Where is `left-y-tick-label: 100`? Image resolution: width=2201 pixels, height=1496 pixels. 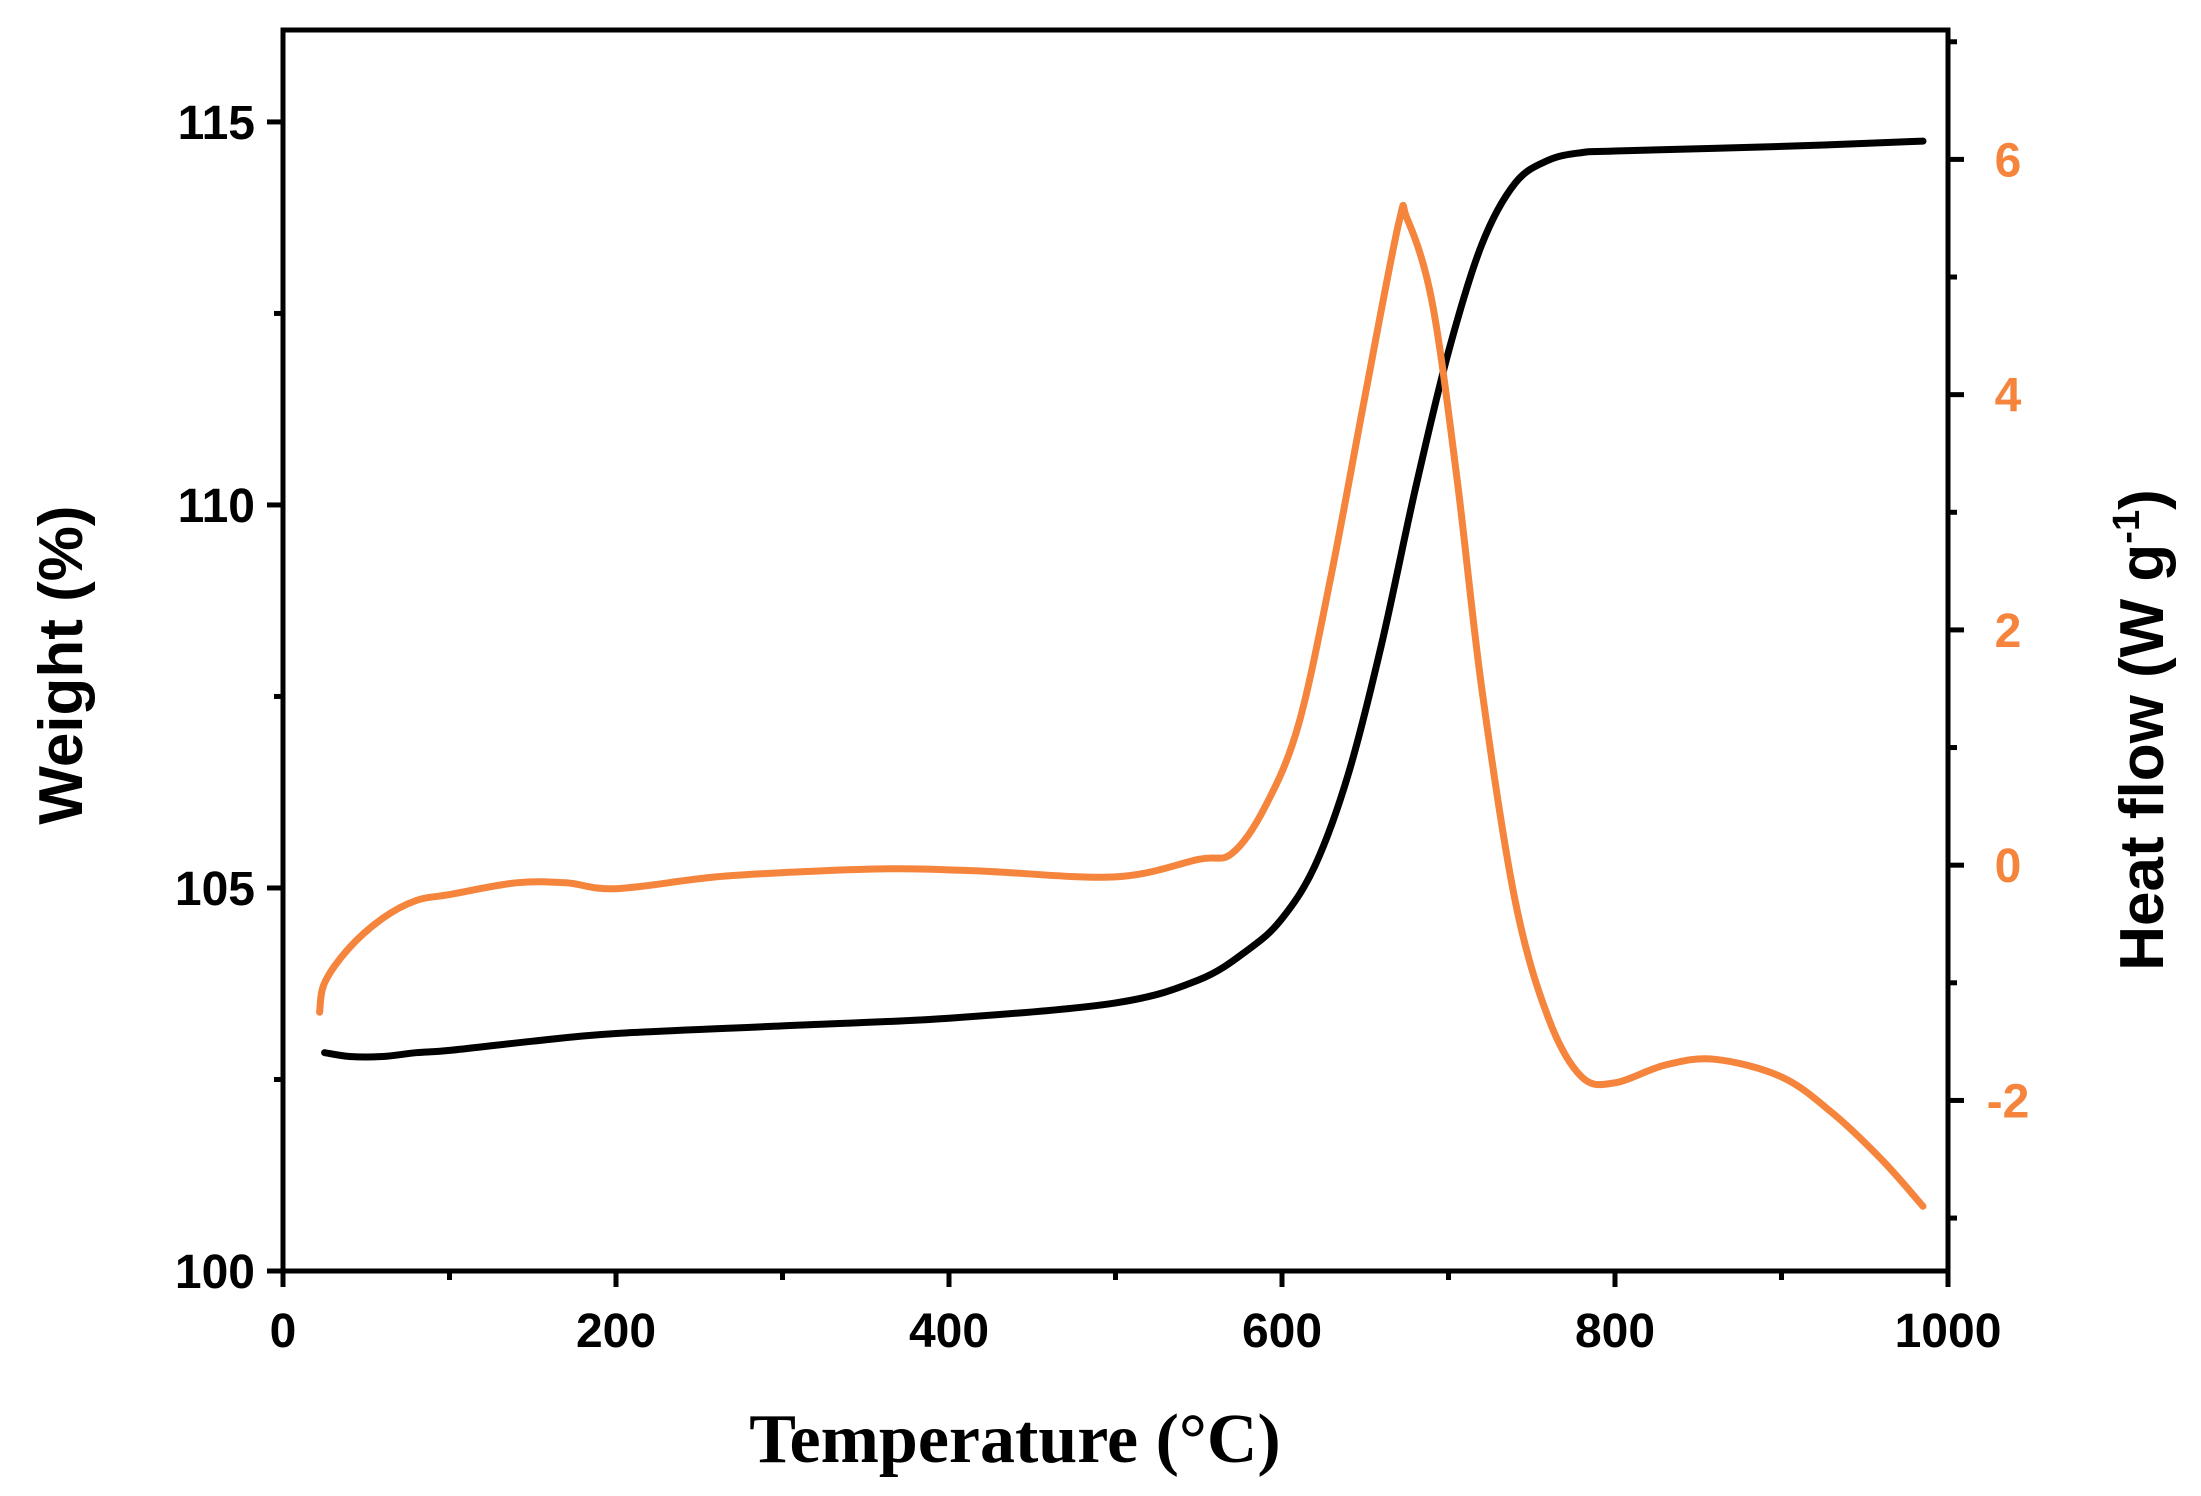 left-y-tick-label: 100 is located at coordinates (215, 1272).